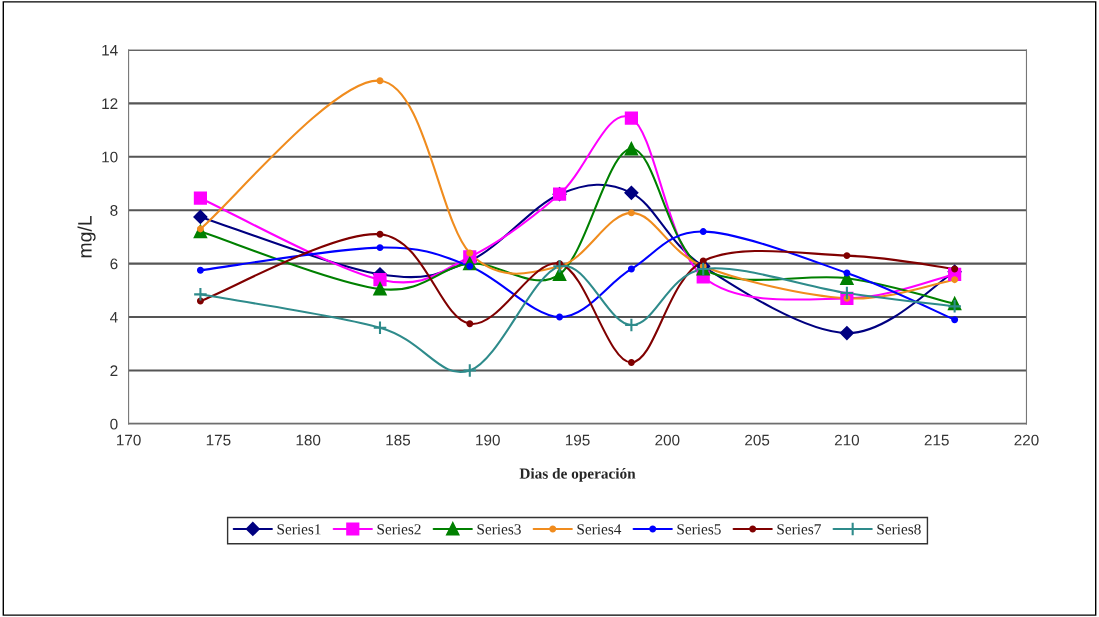 This screenshot has height=617, width=1099. Describe the element at coordinates (110, 157) in the screenshot. I see `y-tick-label: 10` at that location.